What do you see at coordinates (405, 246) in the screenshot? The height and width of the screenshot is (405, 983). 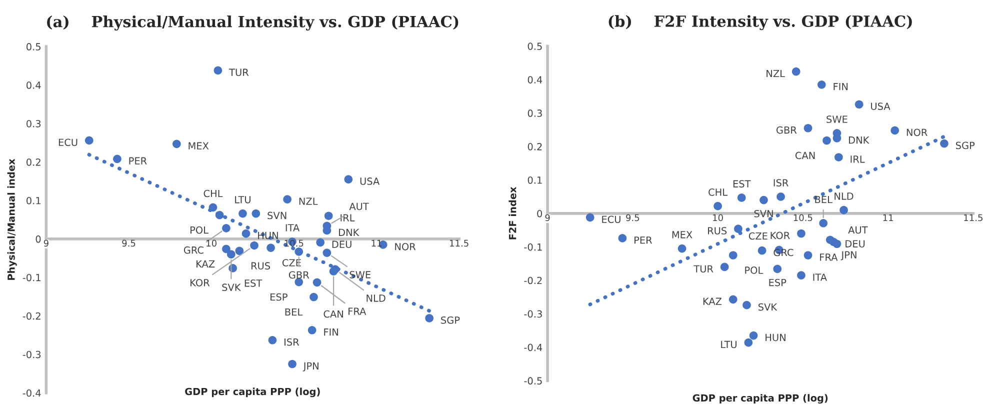 I see `data-label: NOR` at bounding box center [405, 246].